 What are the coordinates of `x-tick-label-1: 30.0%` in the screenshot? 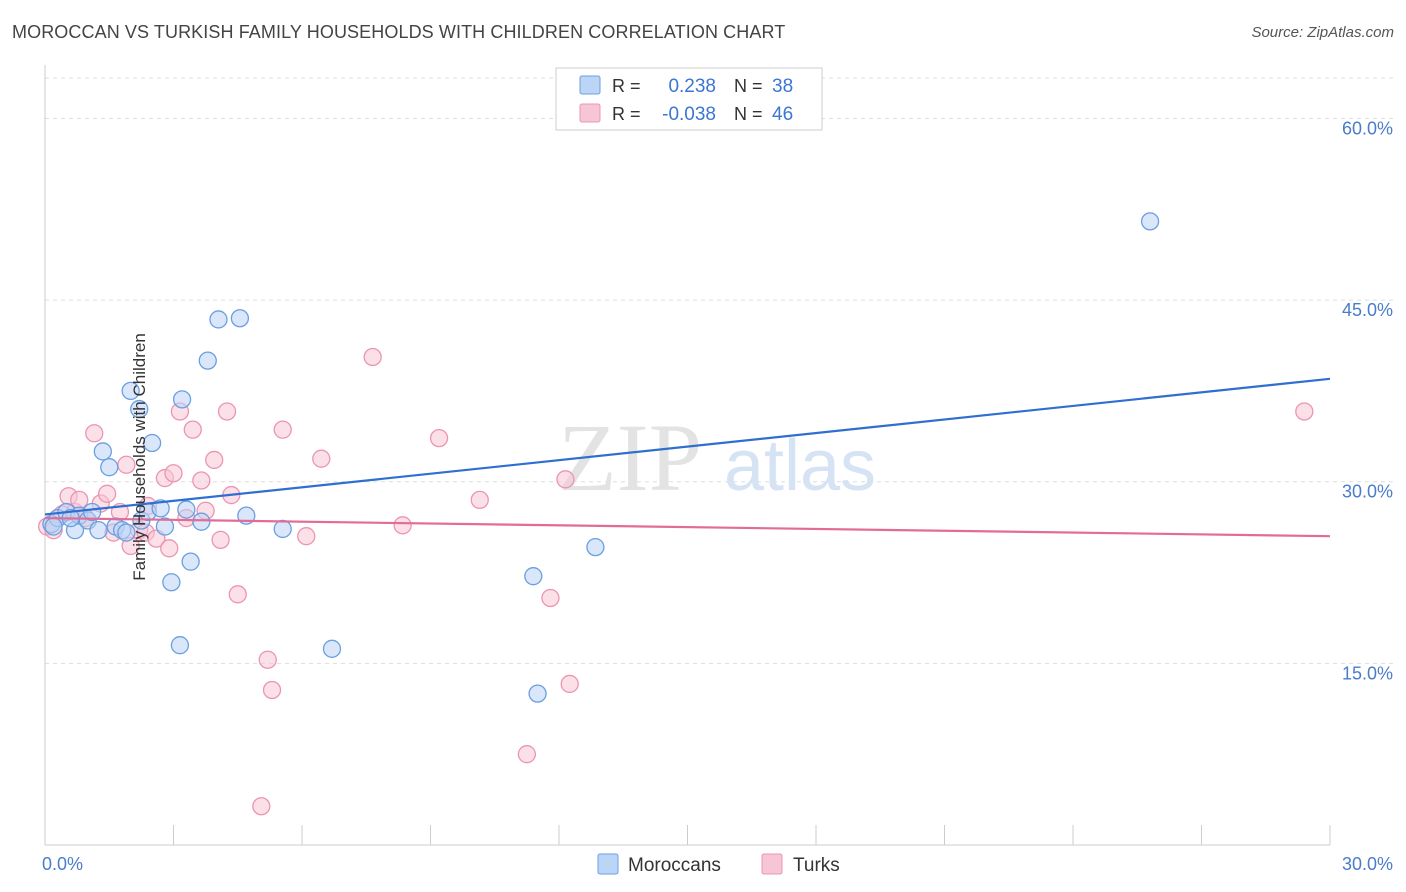 It's located at (1367, 864).